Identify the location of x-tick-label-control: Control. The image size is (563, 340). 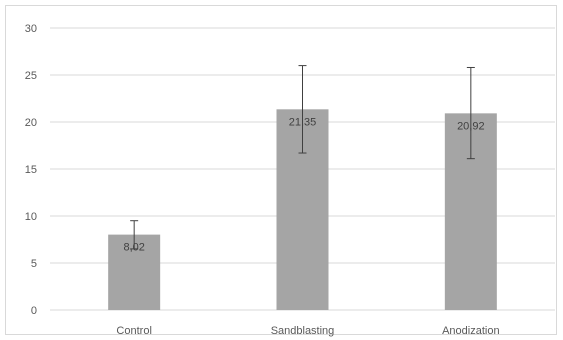
(133, 331).